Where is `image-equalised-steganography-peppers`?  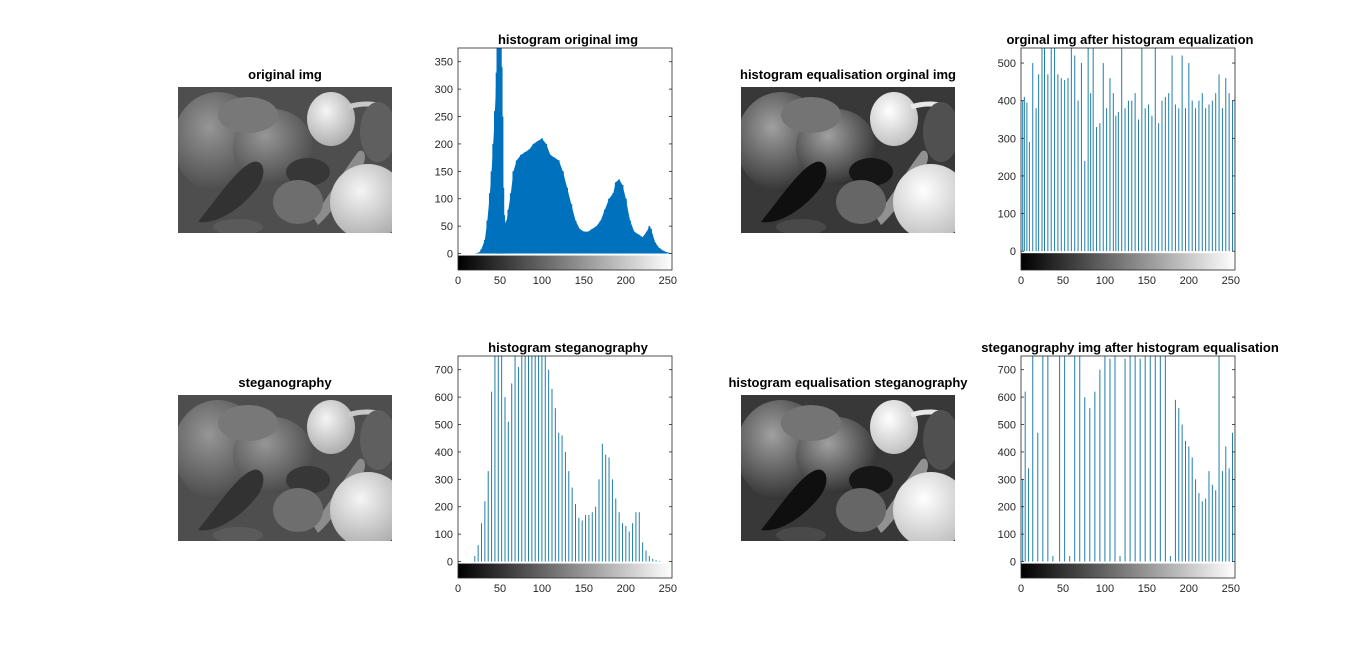
image-equalised-steganography-peppers is located at coordinates (848, 468).